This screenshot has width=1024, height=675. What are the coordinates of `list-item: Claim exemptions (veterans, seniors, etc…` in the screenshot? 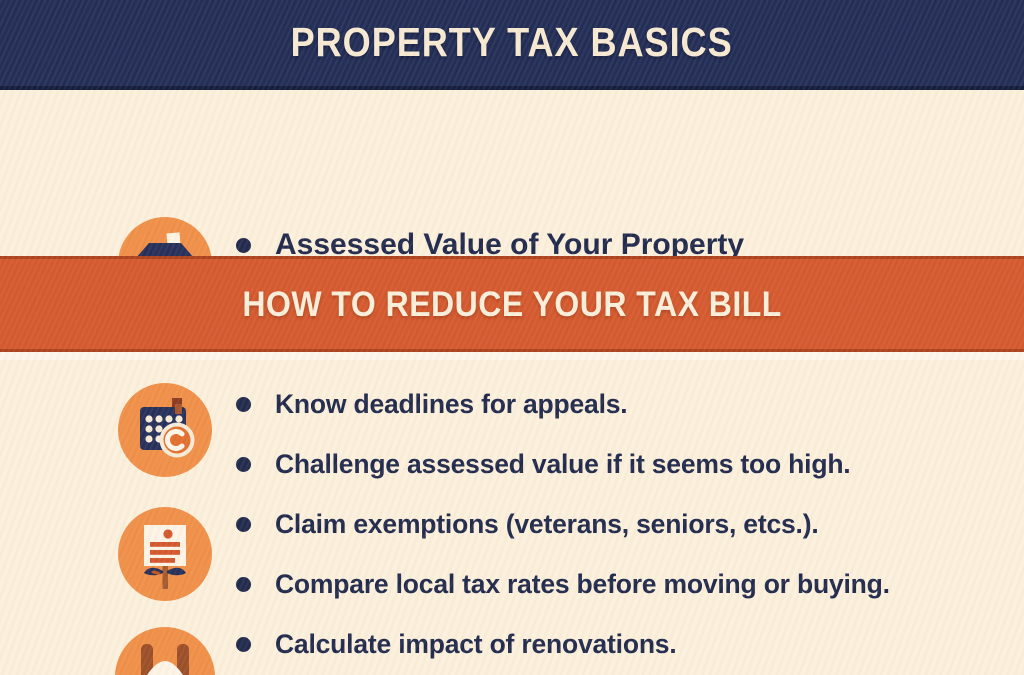 It's located at (563, 524).